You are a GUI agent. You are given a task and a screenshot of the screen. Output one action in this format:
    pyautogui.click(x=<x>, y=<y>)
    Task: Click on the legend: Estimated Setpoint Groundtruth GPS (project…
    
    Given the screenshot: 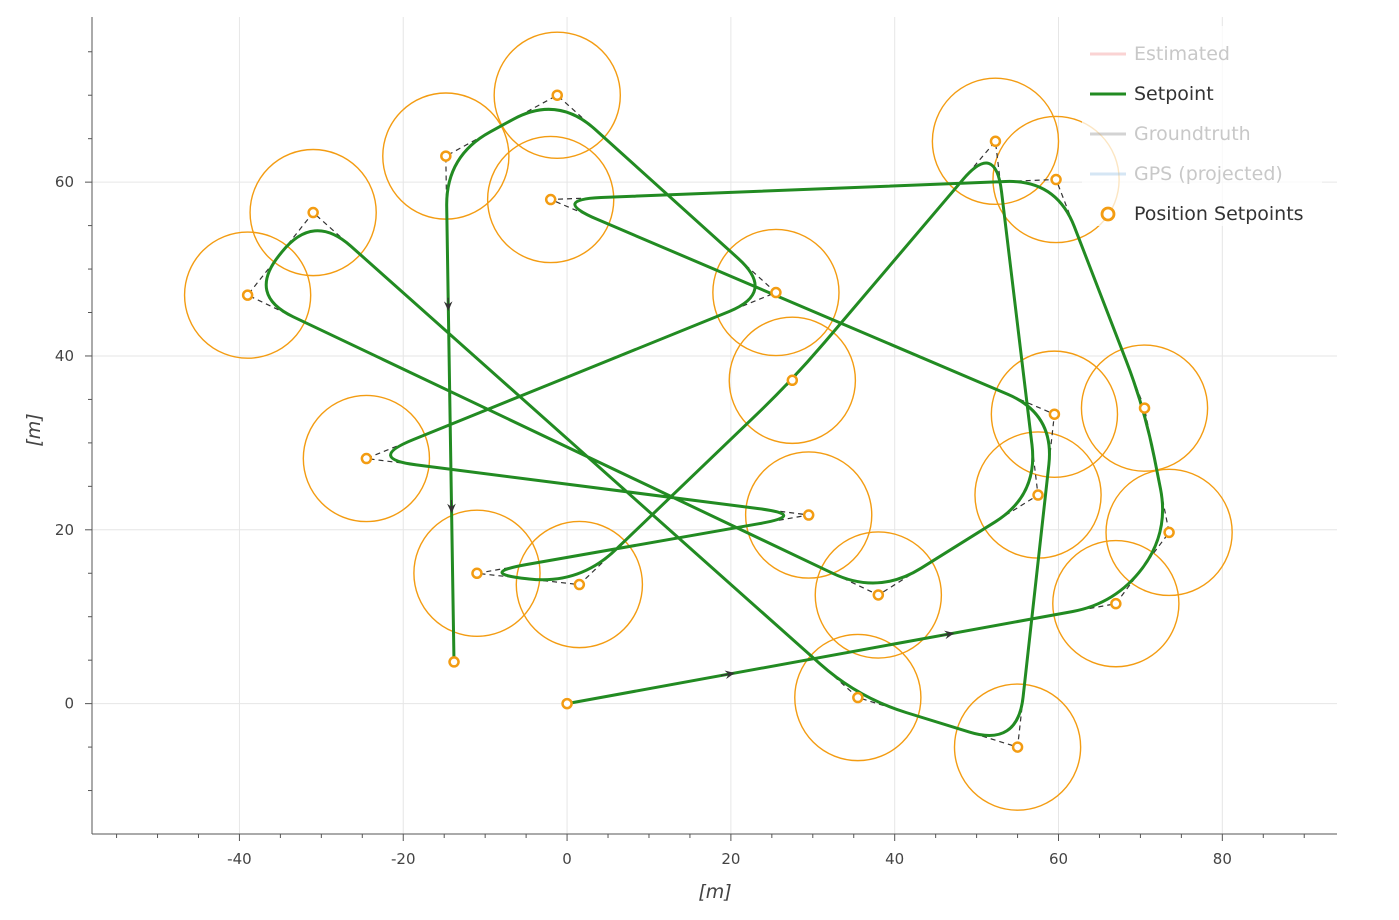 What is the action you would take?
    pyautogui.click(x=1202, y=126)
    